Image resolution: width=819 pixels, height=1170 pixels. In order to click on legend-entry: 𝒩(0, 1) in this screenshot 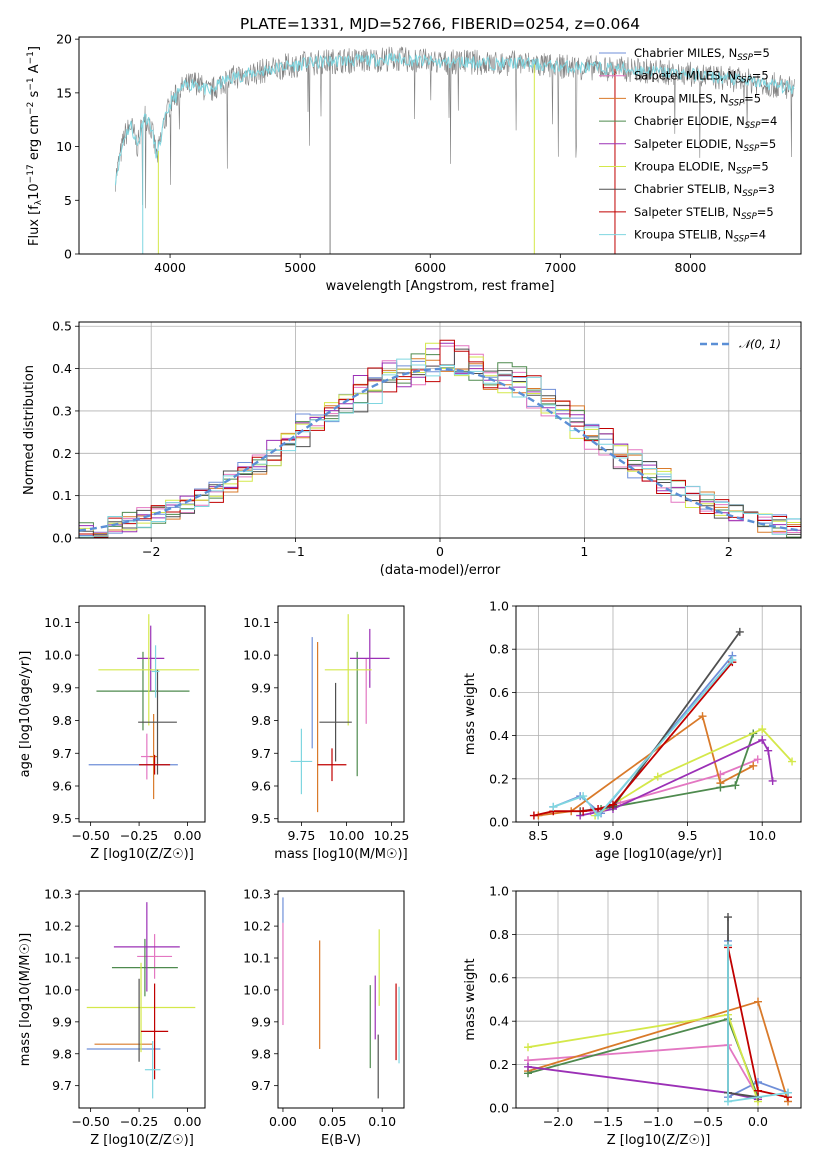, I will do `click(760, 344)`.